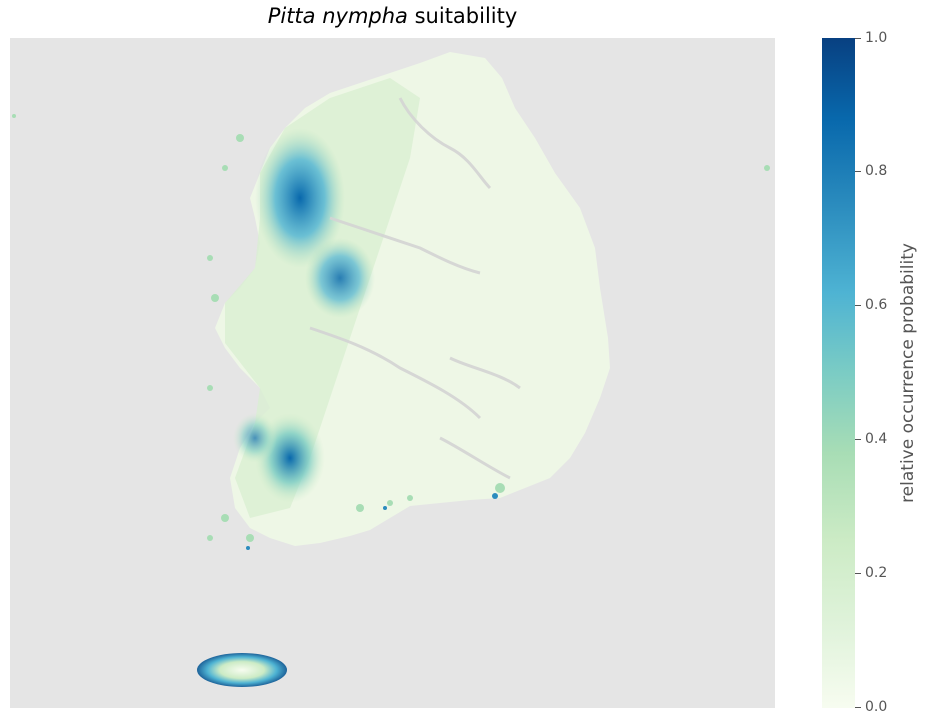 The image size is (933, 717). What do you see at coordinates (876, 171) in the screenshot?
I see `colorbar-tick-label: 0.8` at bounding box center [876, 171].